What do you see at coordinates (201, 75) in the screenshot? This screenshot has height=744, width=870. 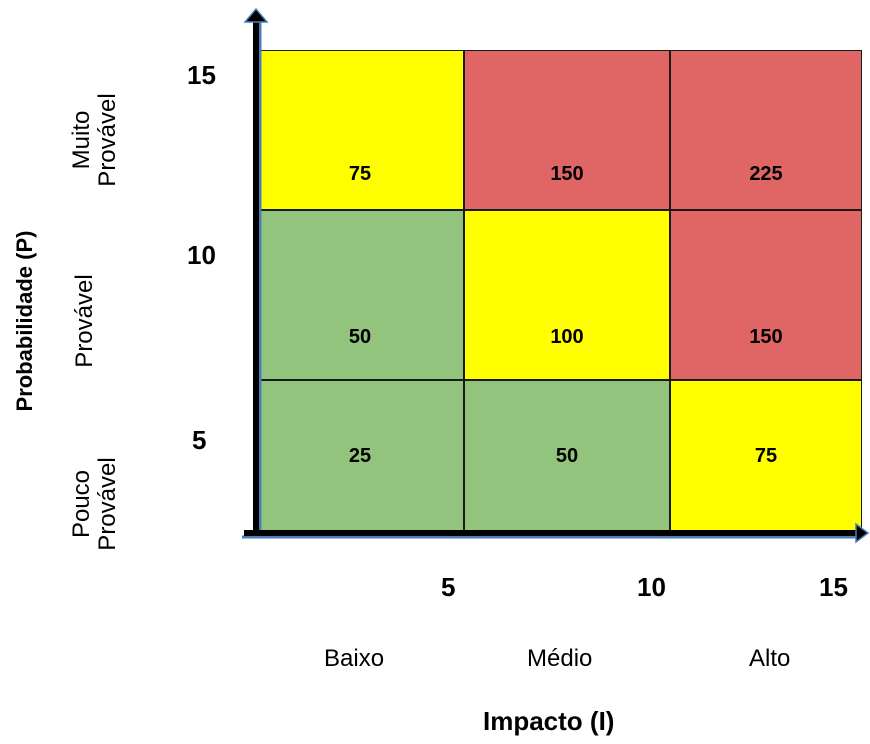 I see `y-tick-15: 15` at bounding box center [201, 75].